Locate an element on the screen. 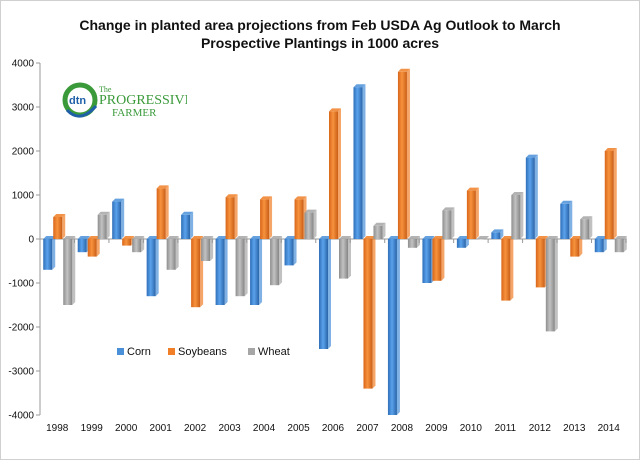 This screenshot has width=640, height=460. bar-wheat-2002 is located at coordinates (207, 248).